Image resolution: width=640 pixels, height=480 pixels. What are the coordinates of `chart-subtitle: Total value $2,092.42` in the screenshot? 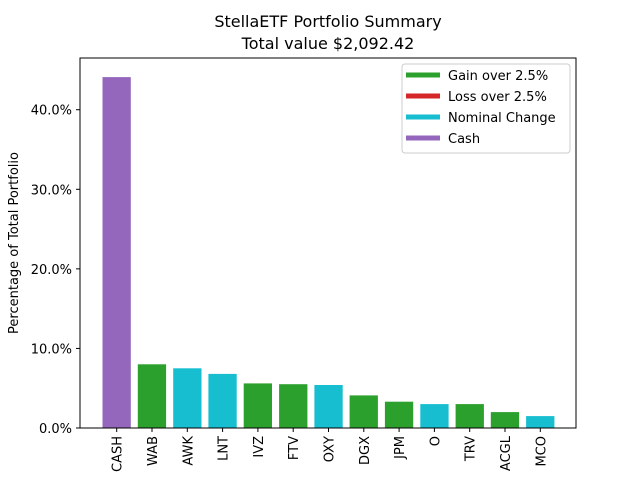 It's located at (328, 43).